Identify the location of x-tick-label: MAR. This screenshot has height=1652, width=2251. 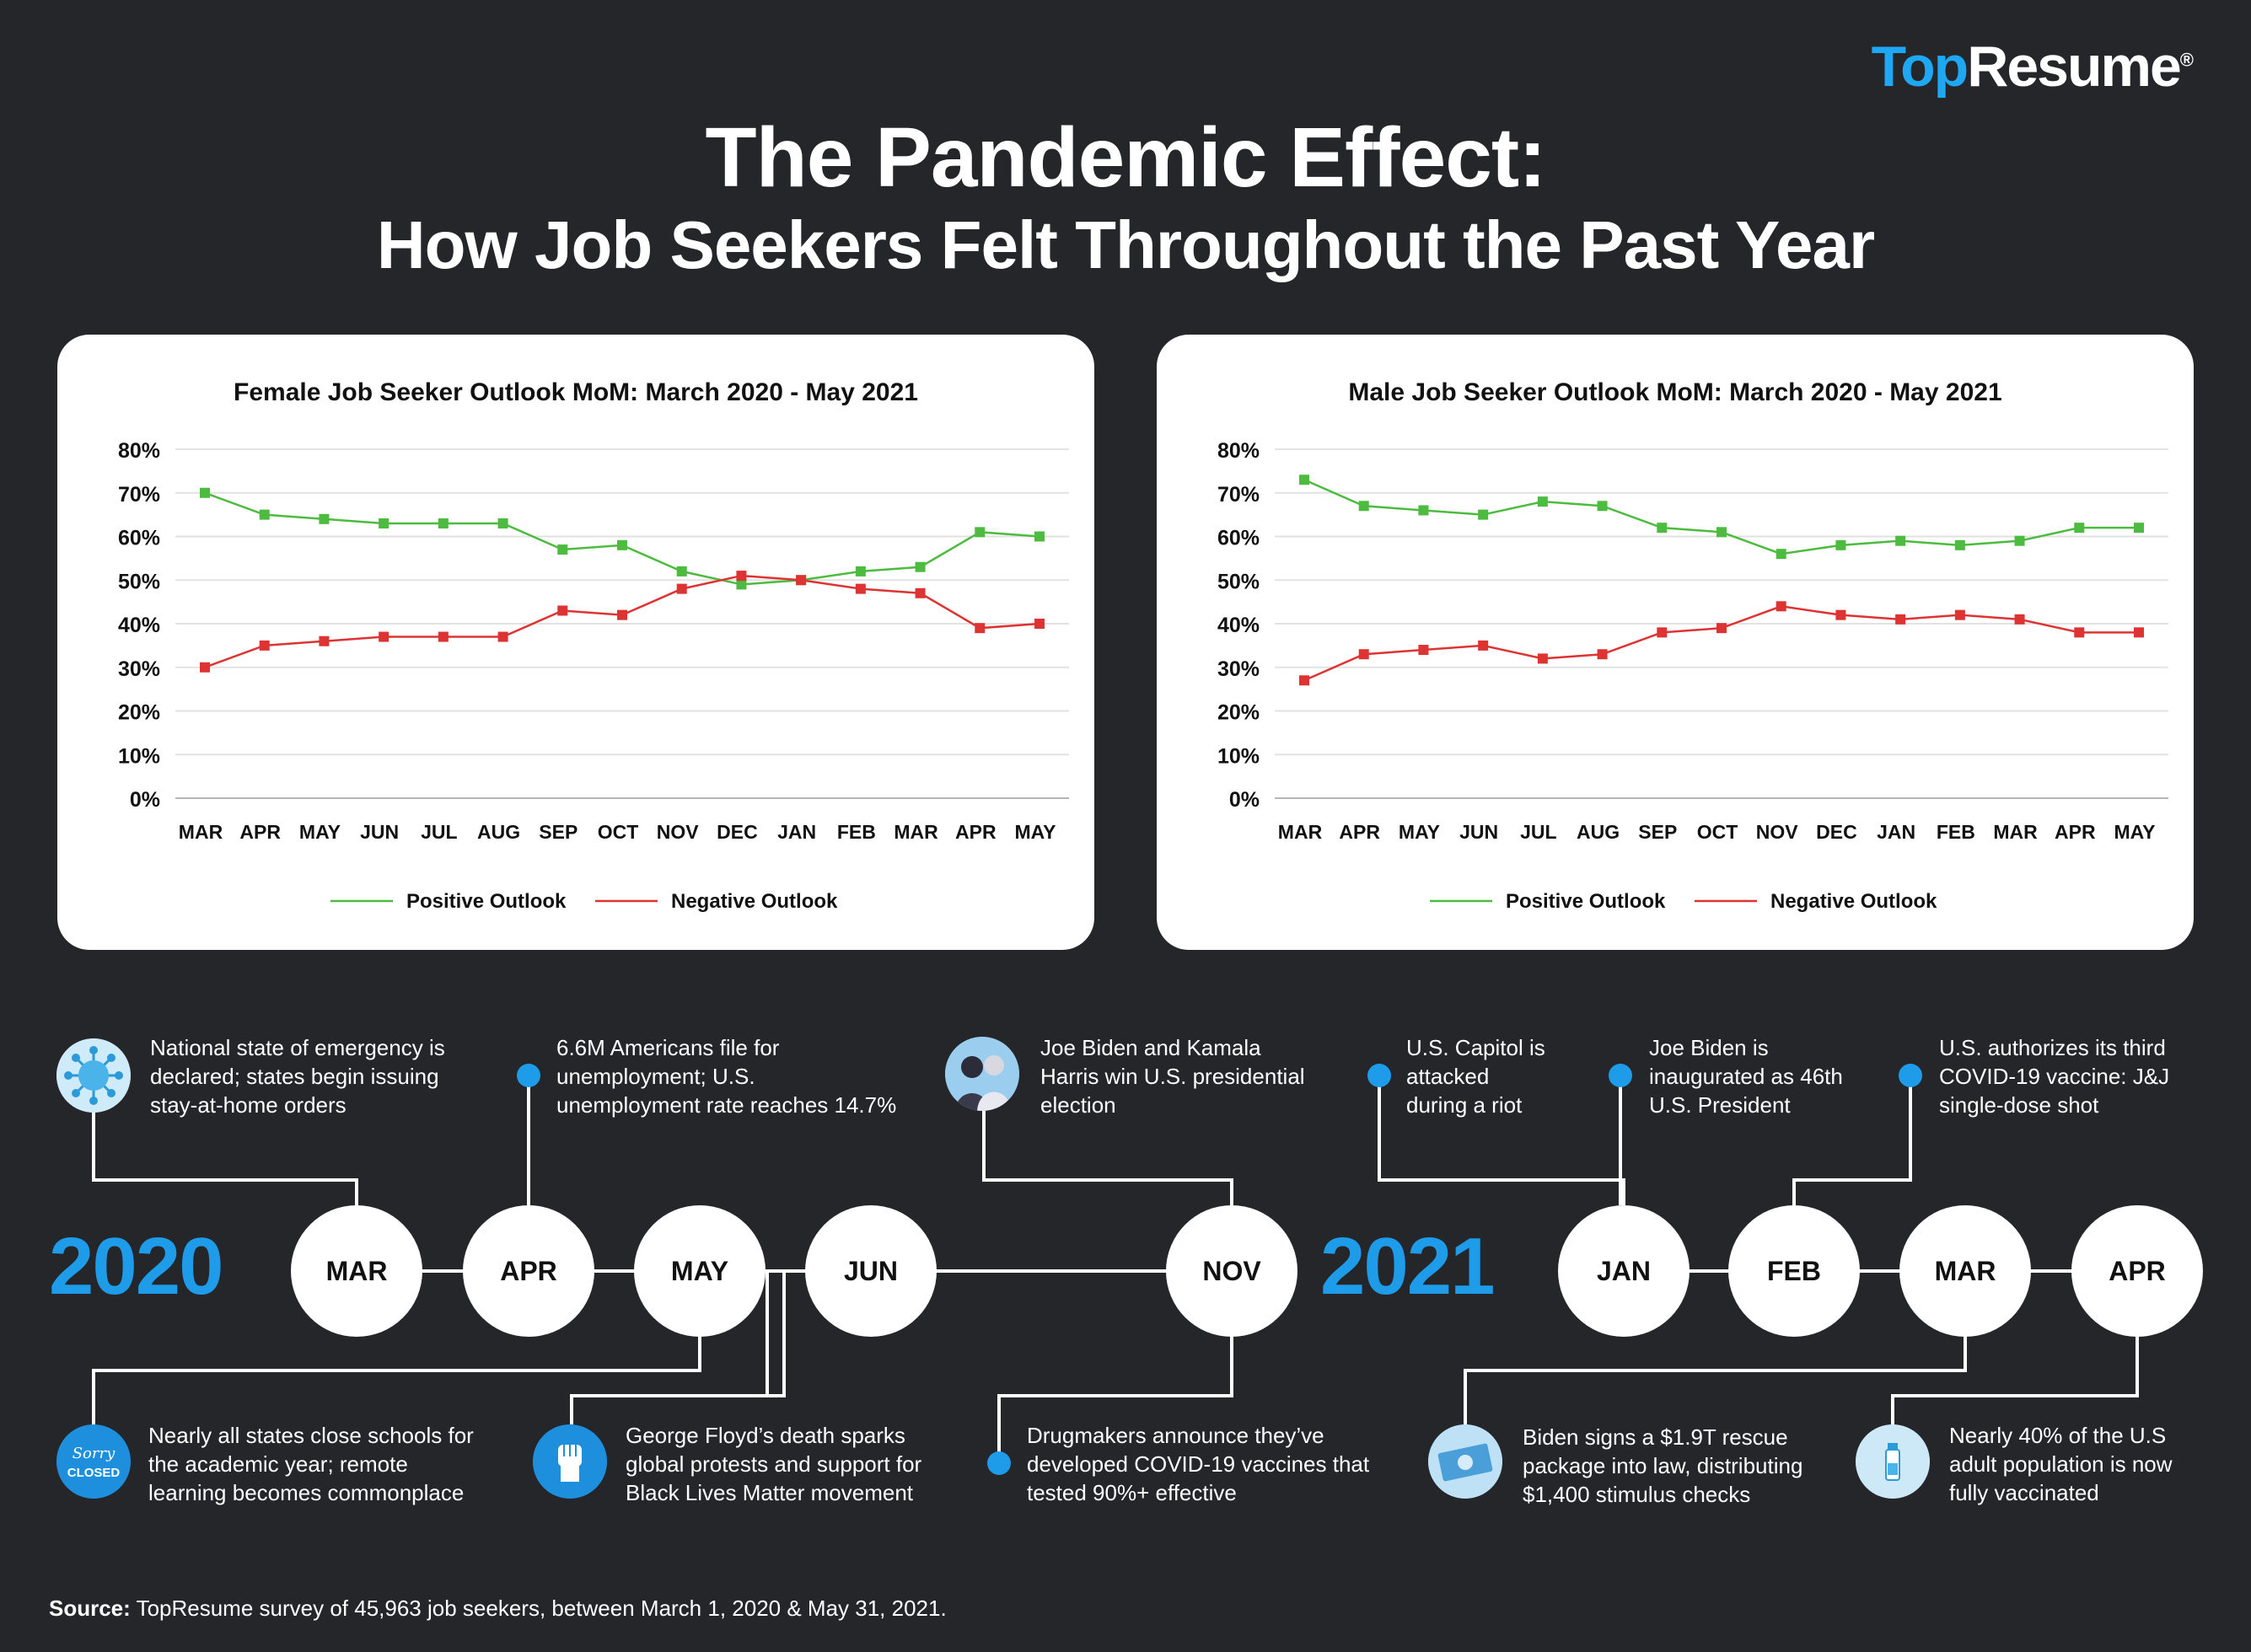
(916, 832).